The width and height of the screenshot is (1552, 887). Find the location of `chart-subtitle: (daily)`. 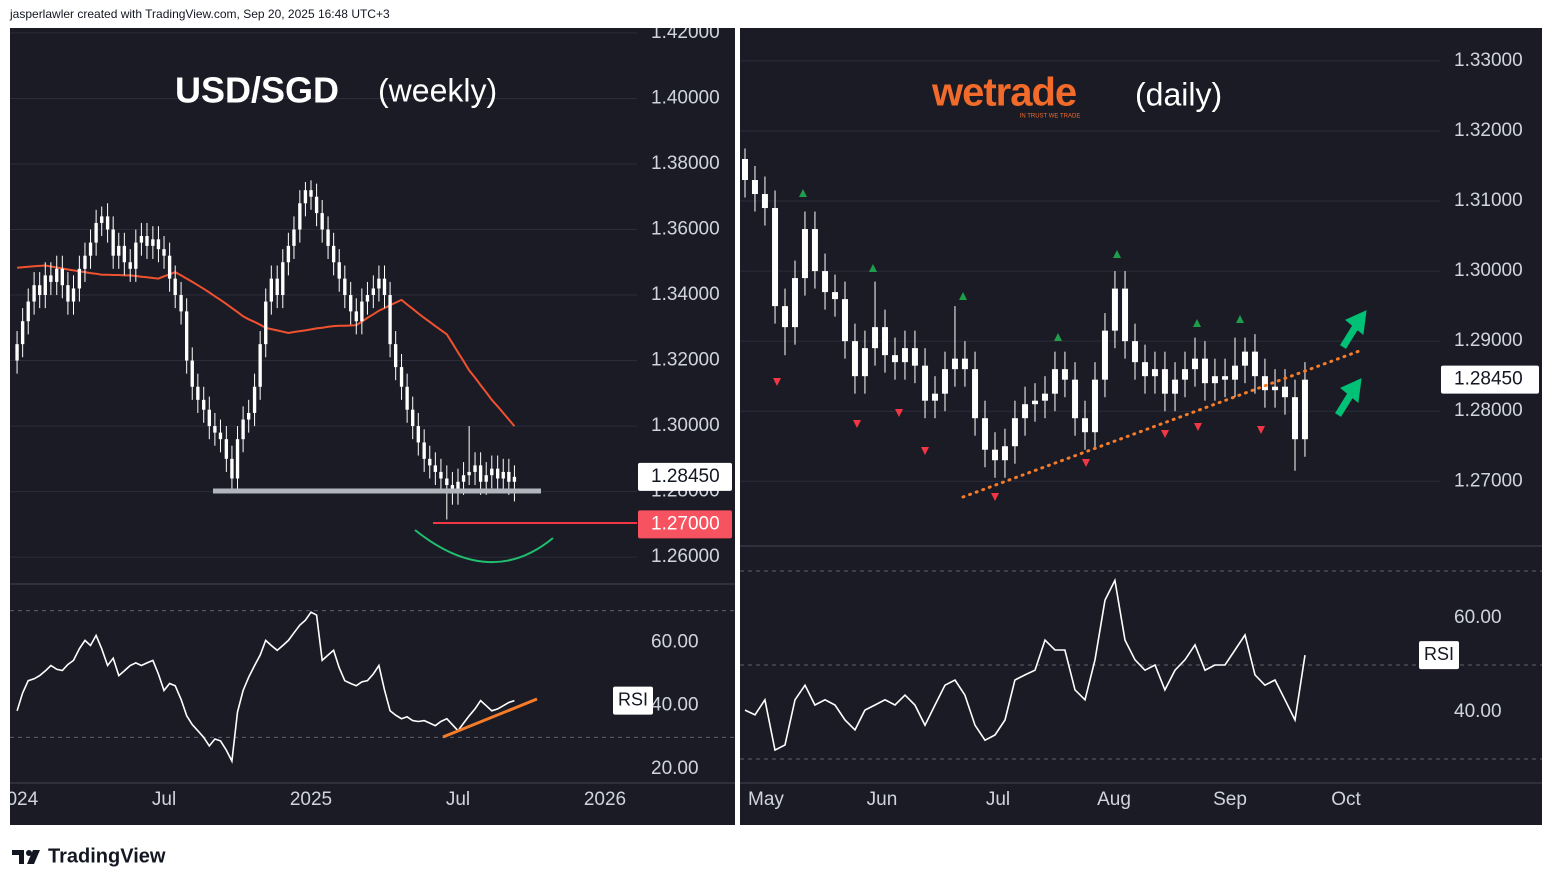

chart-subtitle: (daily) is located at coordinates (1178, 94).